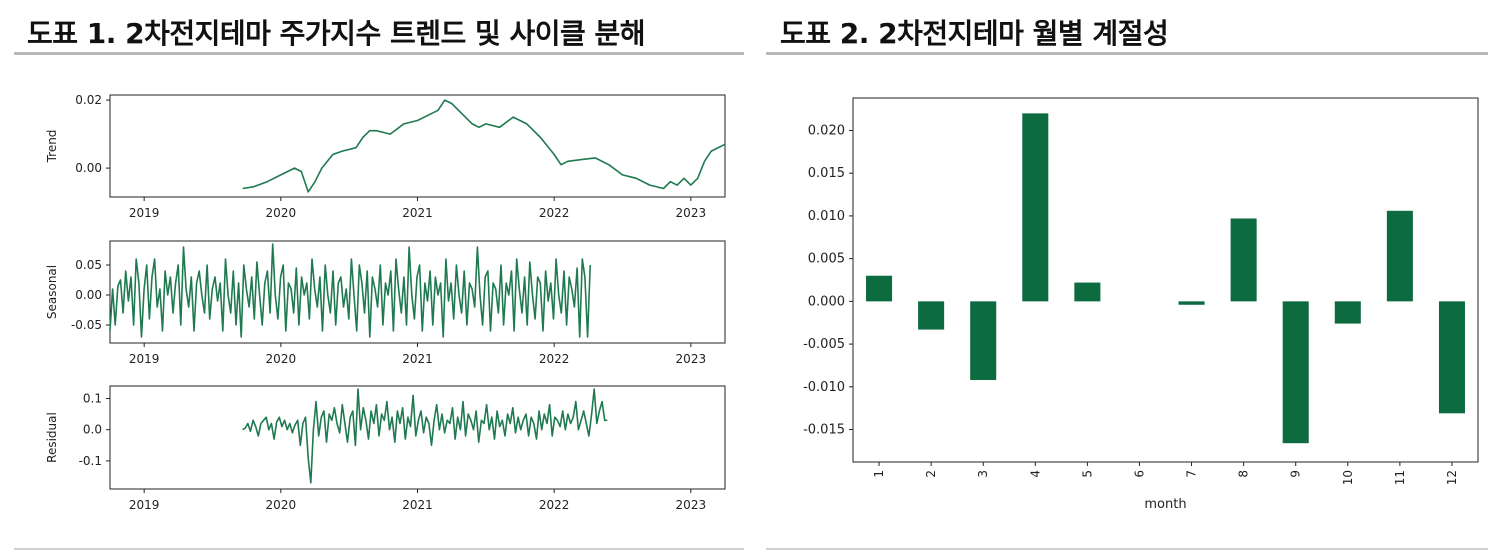  I want to click on bar-xtick-label: 10, so click(1348, 477).